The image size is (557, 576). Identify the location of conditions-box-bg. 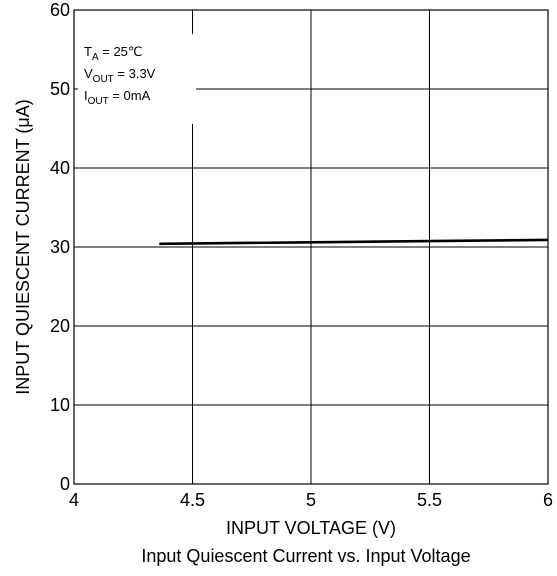
(137, 79).